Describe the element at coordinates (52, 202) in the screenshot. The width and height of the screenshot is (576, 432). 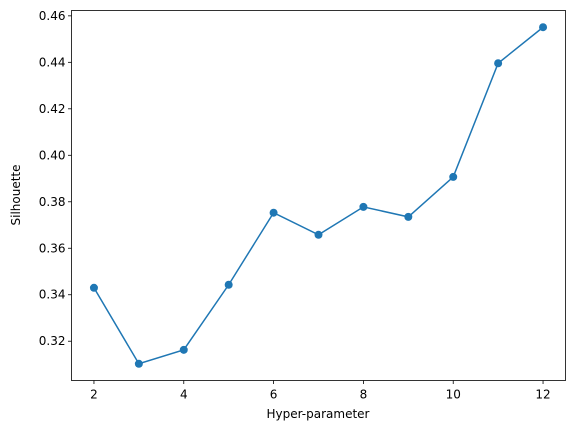
I see `y-tick-label: 0.38` at that location.